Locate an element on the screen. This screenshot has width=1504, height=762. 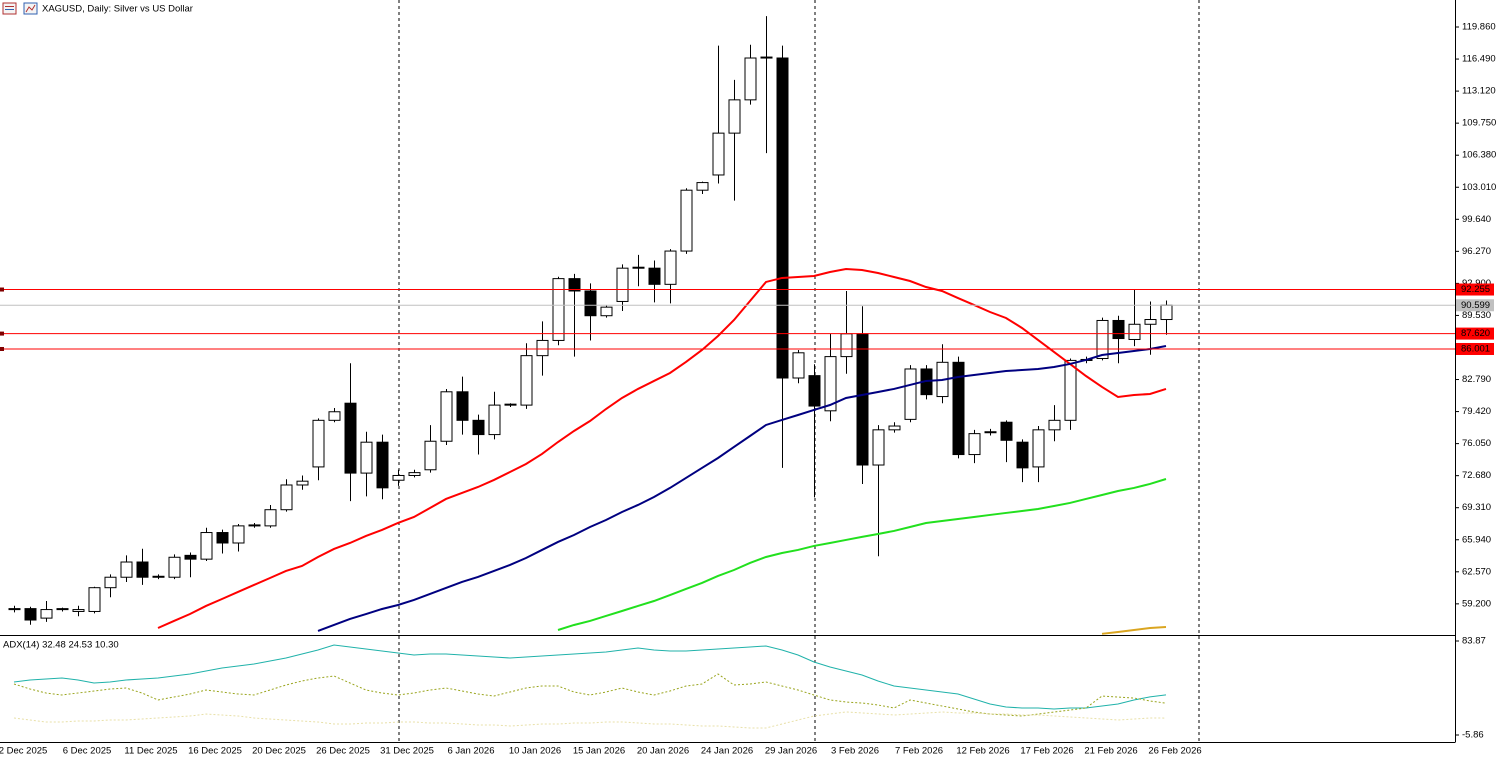
level-tag-label: 86.001 is located at coordinates (1475, 349).